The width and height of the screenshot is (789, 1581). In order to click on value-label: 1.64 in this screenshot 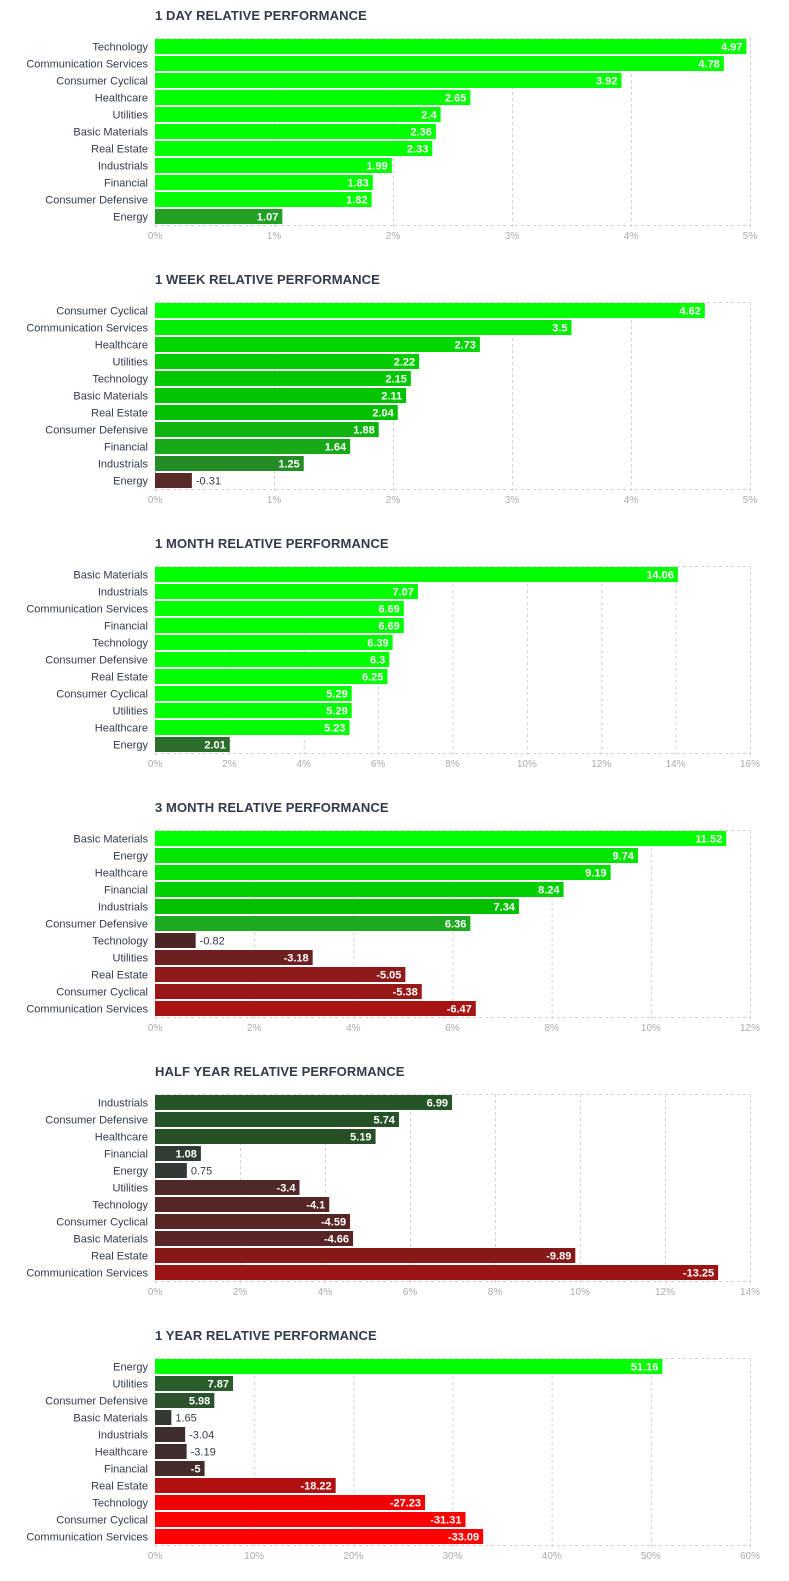, I will do `click(336, 448)`.